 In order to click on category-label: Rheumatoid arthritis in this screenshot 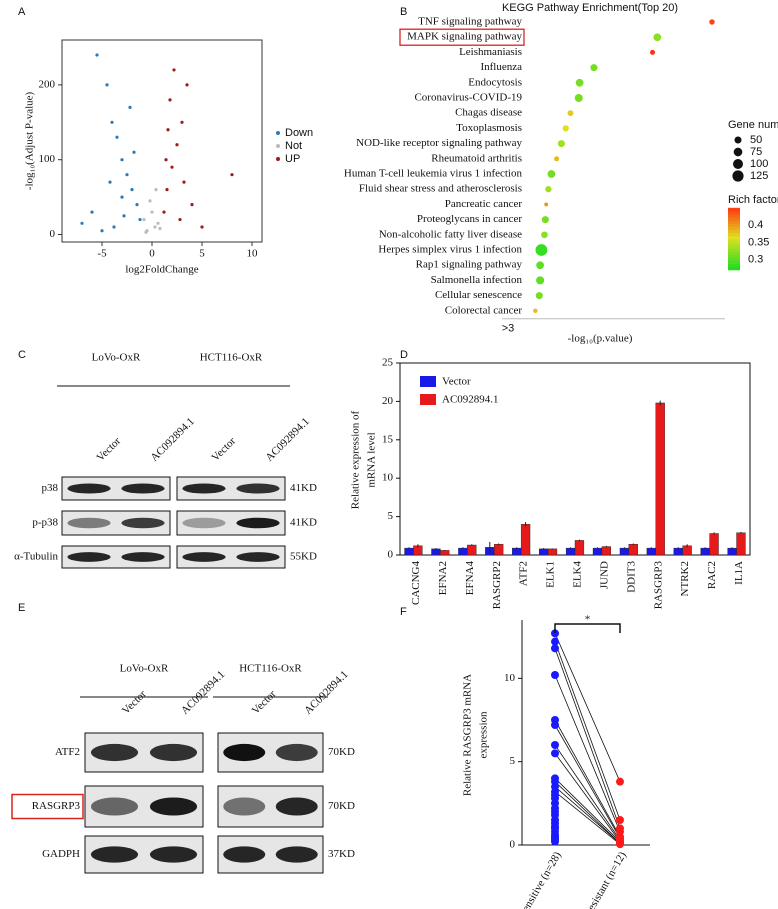, I will do `click(476, 158)`.